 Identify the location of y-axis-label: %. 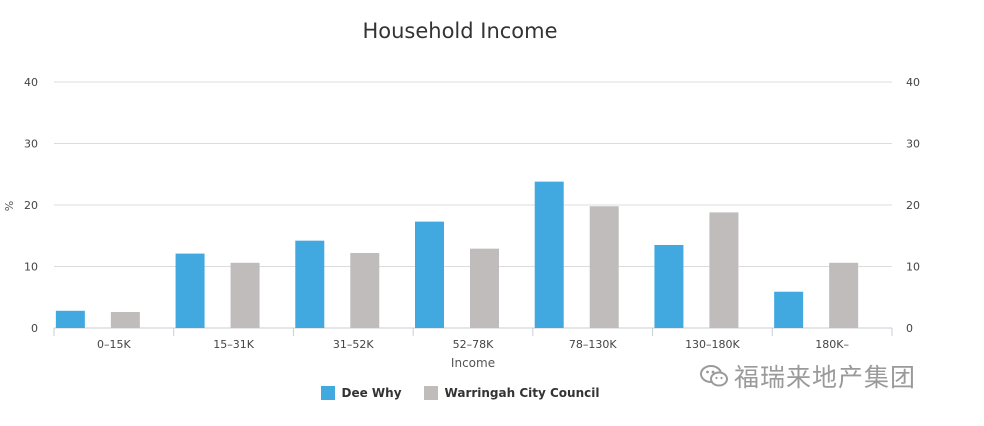
(9, 206).